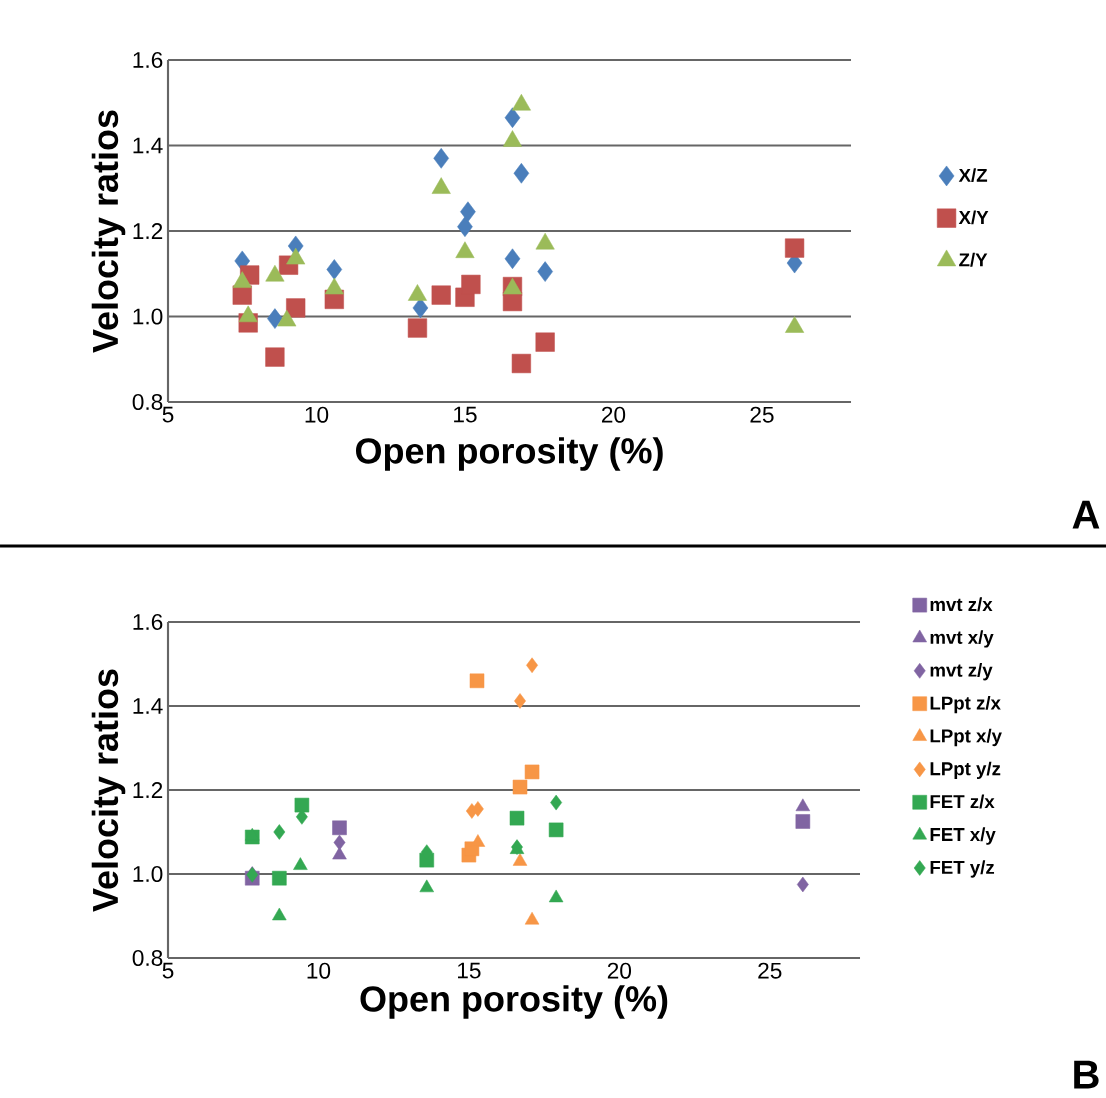 The image size is (1106, 1098). What do you see at coordinates (1086, 1074) in the screenshot?
I see `text: B` at bounding box center [1086, 1074].